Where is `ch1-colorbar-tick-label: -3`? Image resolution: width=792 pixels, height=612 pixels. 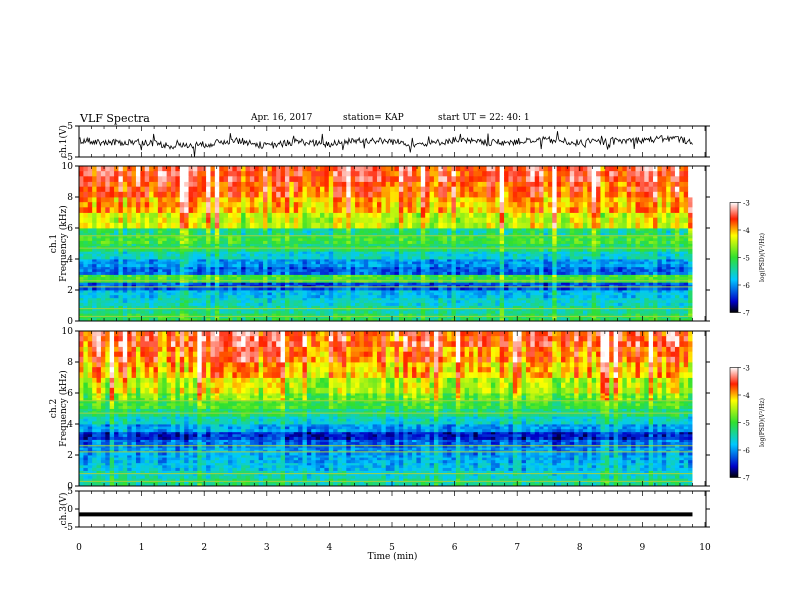
ch1-colorbar-tick-label: -3 is located at coordinates (746, 204).